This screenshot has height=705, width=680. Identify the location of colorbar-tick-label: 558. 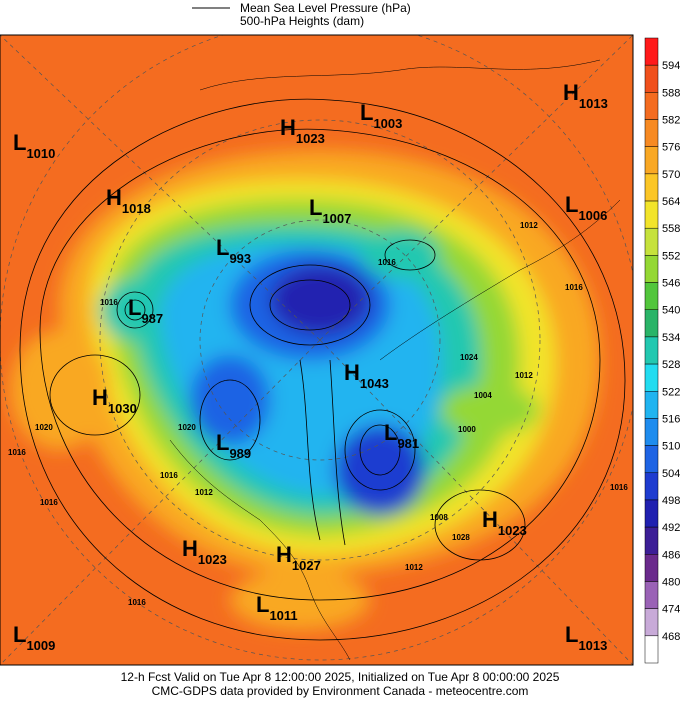
(671, 229).